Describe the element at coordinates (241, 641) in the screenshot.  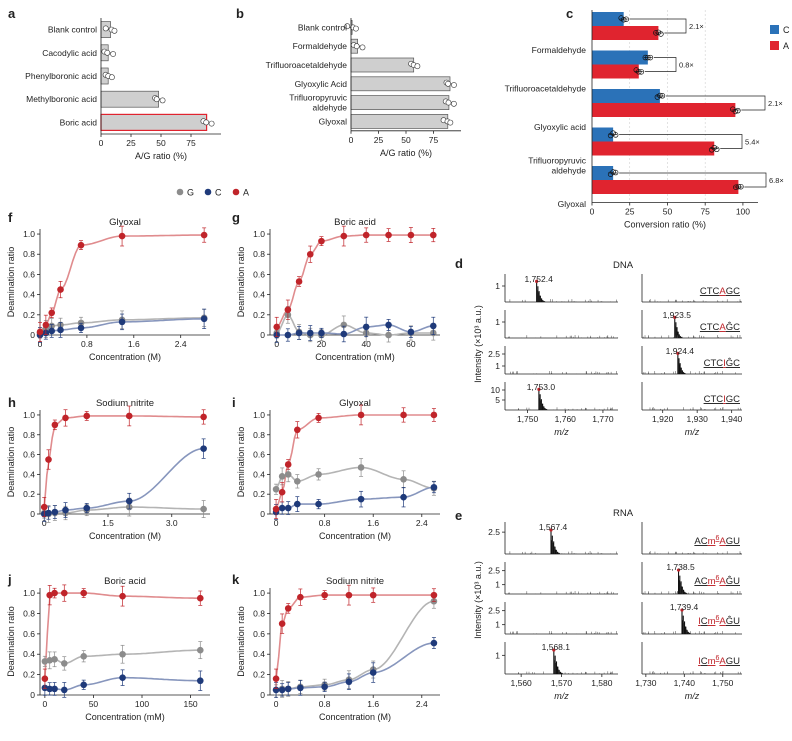
I see `chart-k-y-axis-label: Deamination ratio` at that location.